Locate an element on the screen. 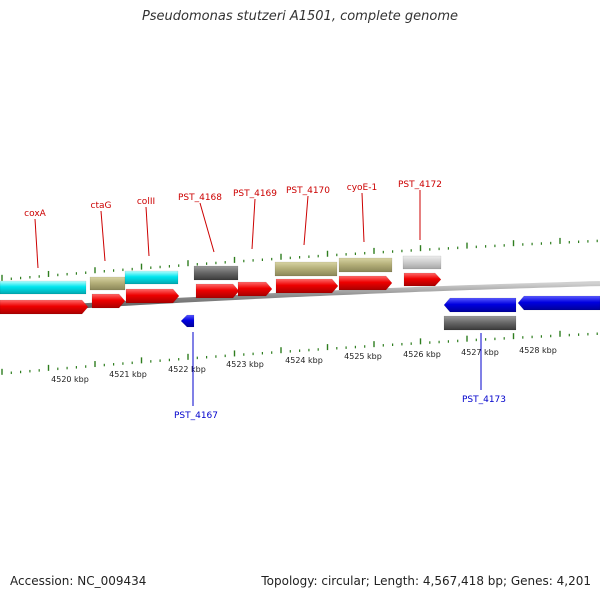 The width and height of the screenshot is (600, 600). PST_4170-cds is located at coordinates (307, 286).